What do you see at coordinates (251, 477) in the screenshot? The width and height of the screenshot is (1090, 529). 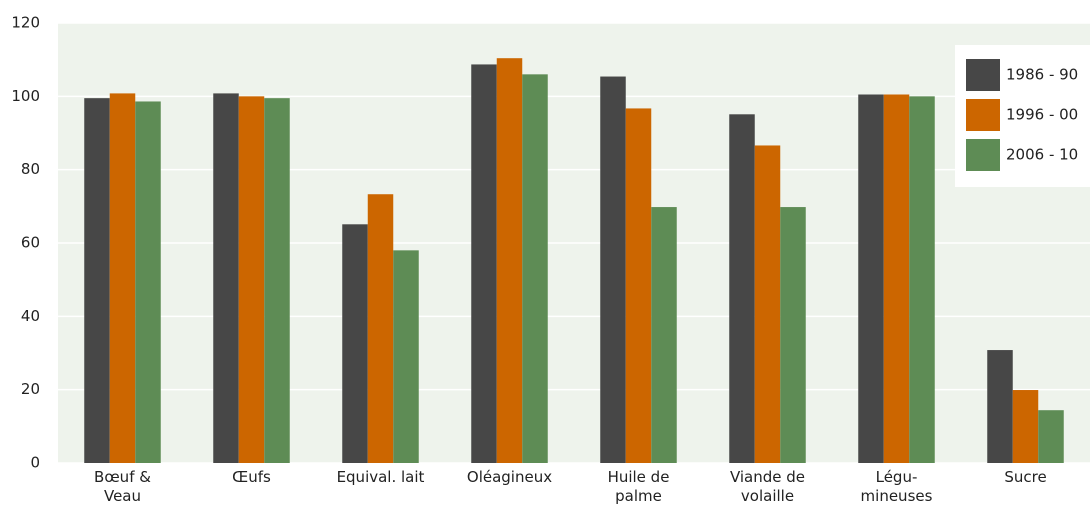 I see `x-tick-label: Œufs` at bounding box center [251, 477].